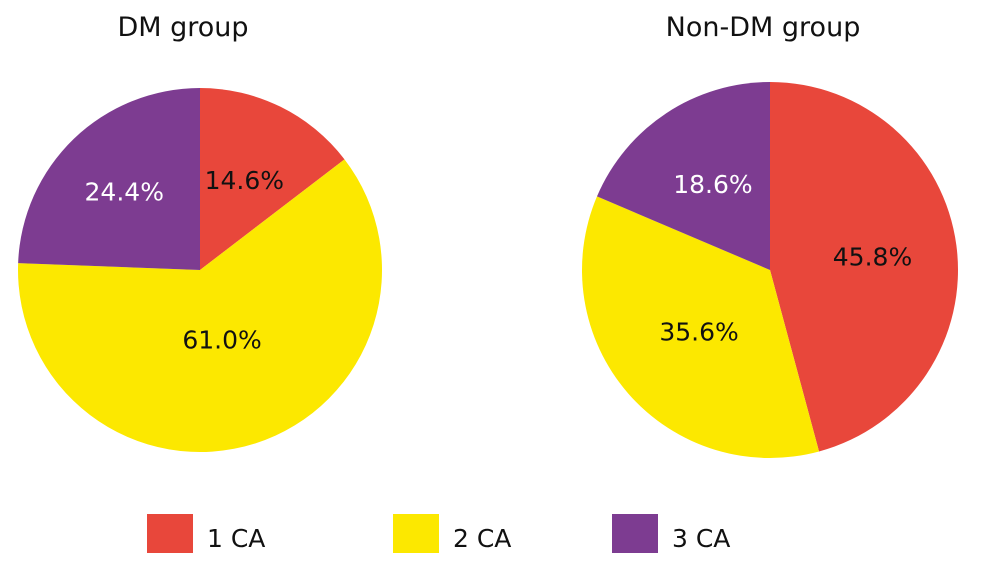 Image resolution: width=982 pixels, height=570 pixels. What do you see at coordinates (206, 533) in the screenshot?
I see `legend-item-1-ca: 1 CA` at bounding box center [206, 533].